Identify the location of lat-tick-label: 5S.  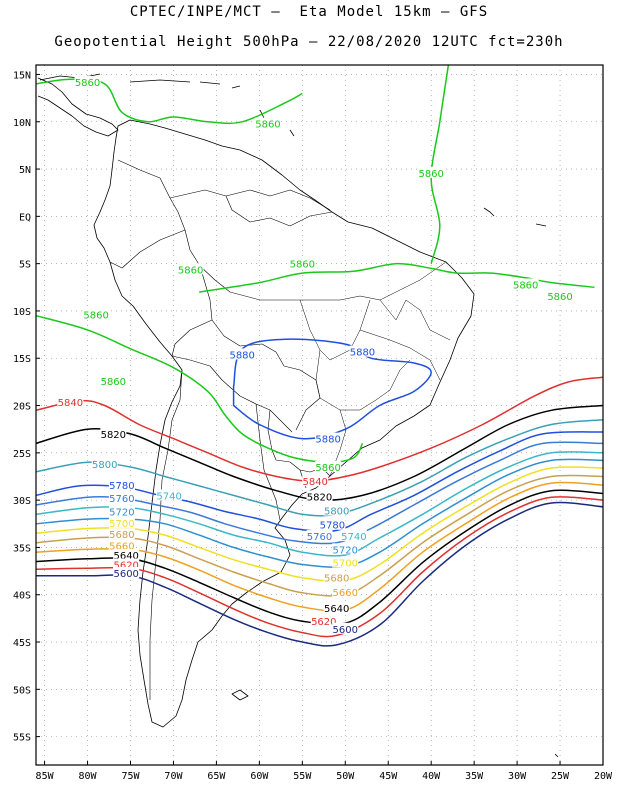
(25, 265).